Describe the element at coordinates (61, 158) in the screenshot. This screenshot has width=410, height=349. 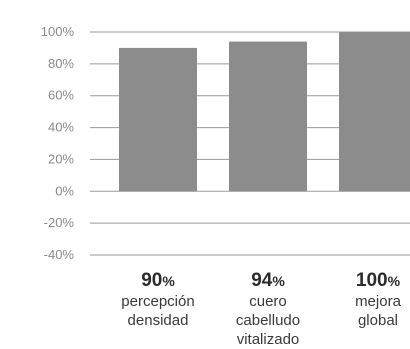
I see `y-tick-label: 20%` at that location.